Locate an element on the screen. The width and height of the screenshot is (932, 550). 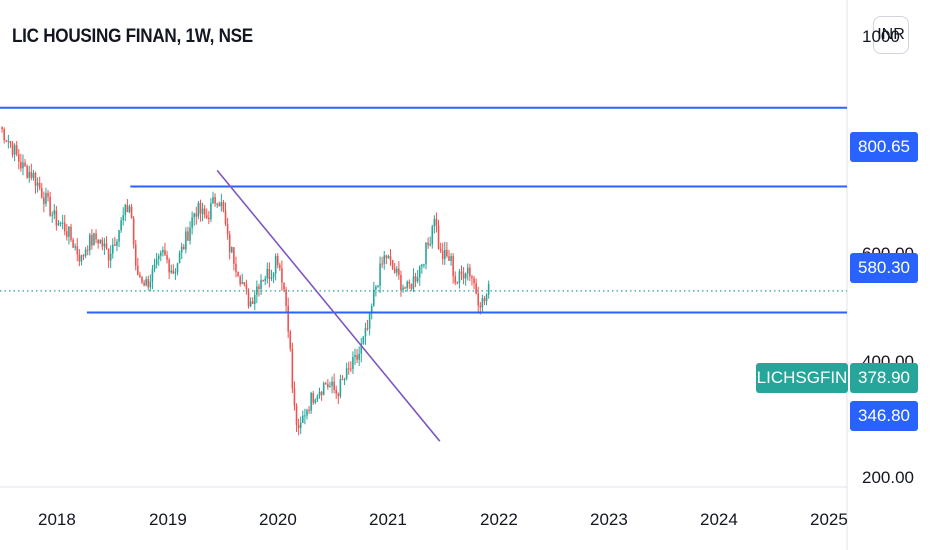
trend-line is located at coordinates (328, 305).